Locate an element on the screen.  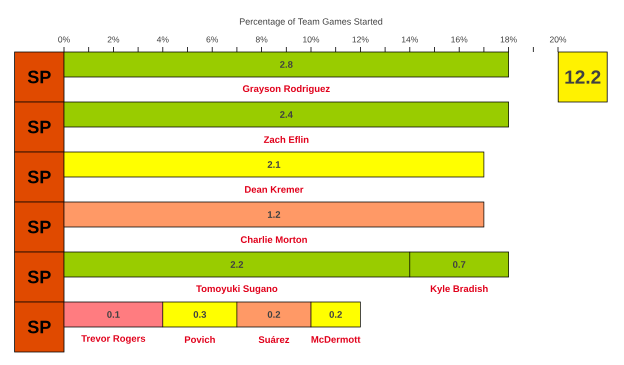
x-tick-label: 16% is located at coordinates (459, 39).